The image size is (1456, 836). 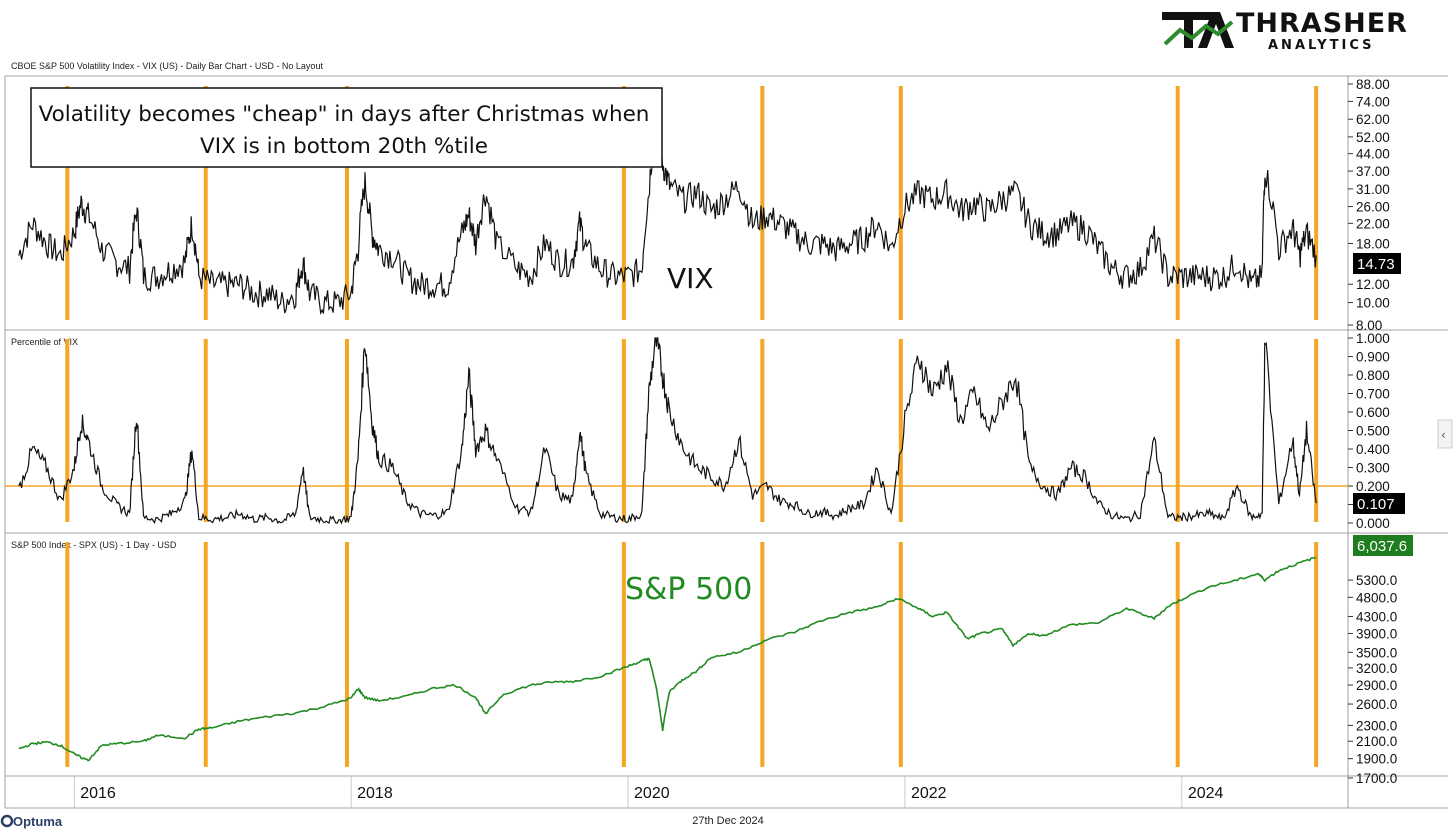 I want to click on y-tick-label: 74.00, so click(x=1373, y=101).